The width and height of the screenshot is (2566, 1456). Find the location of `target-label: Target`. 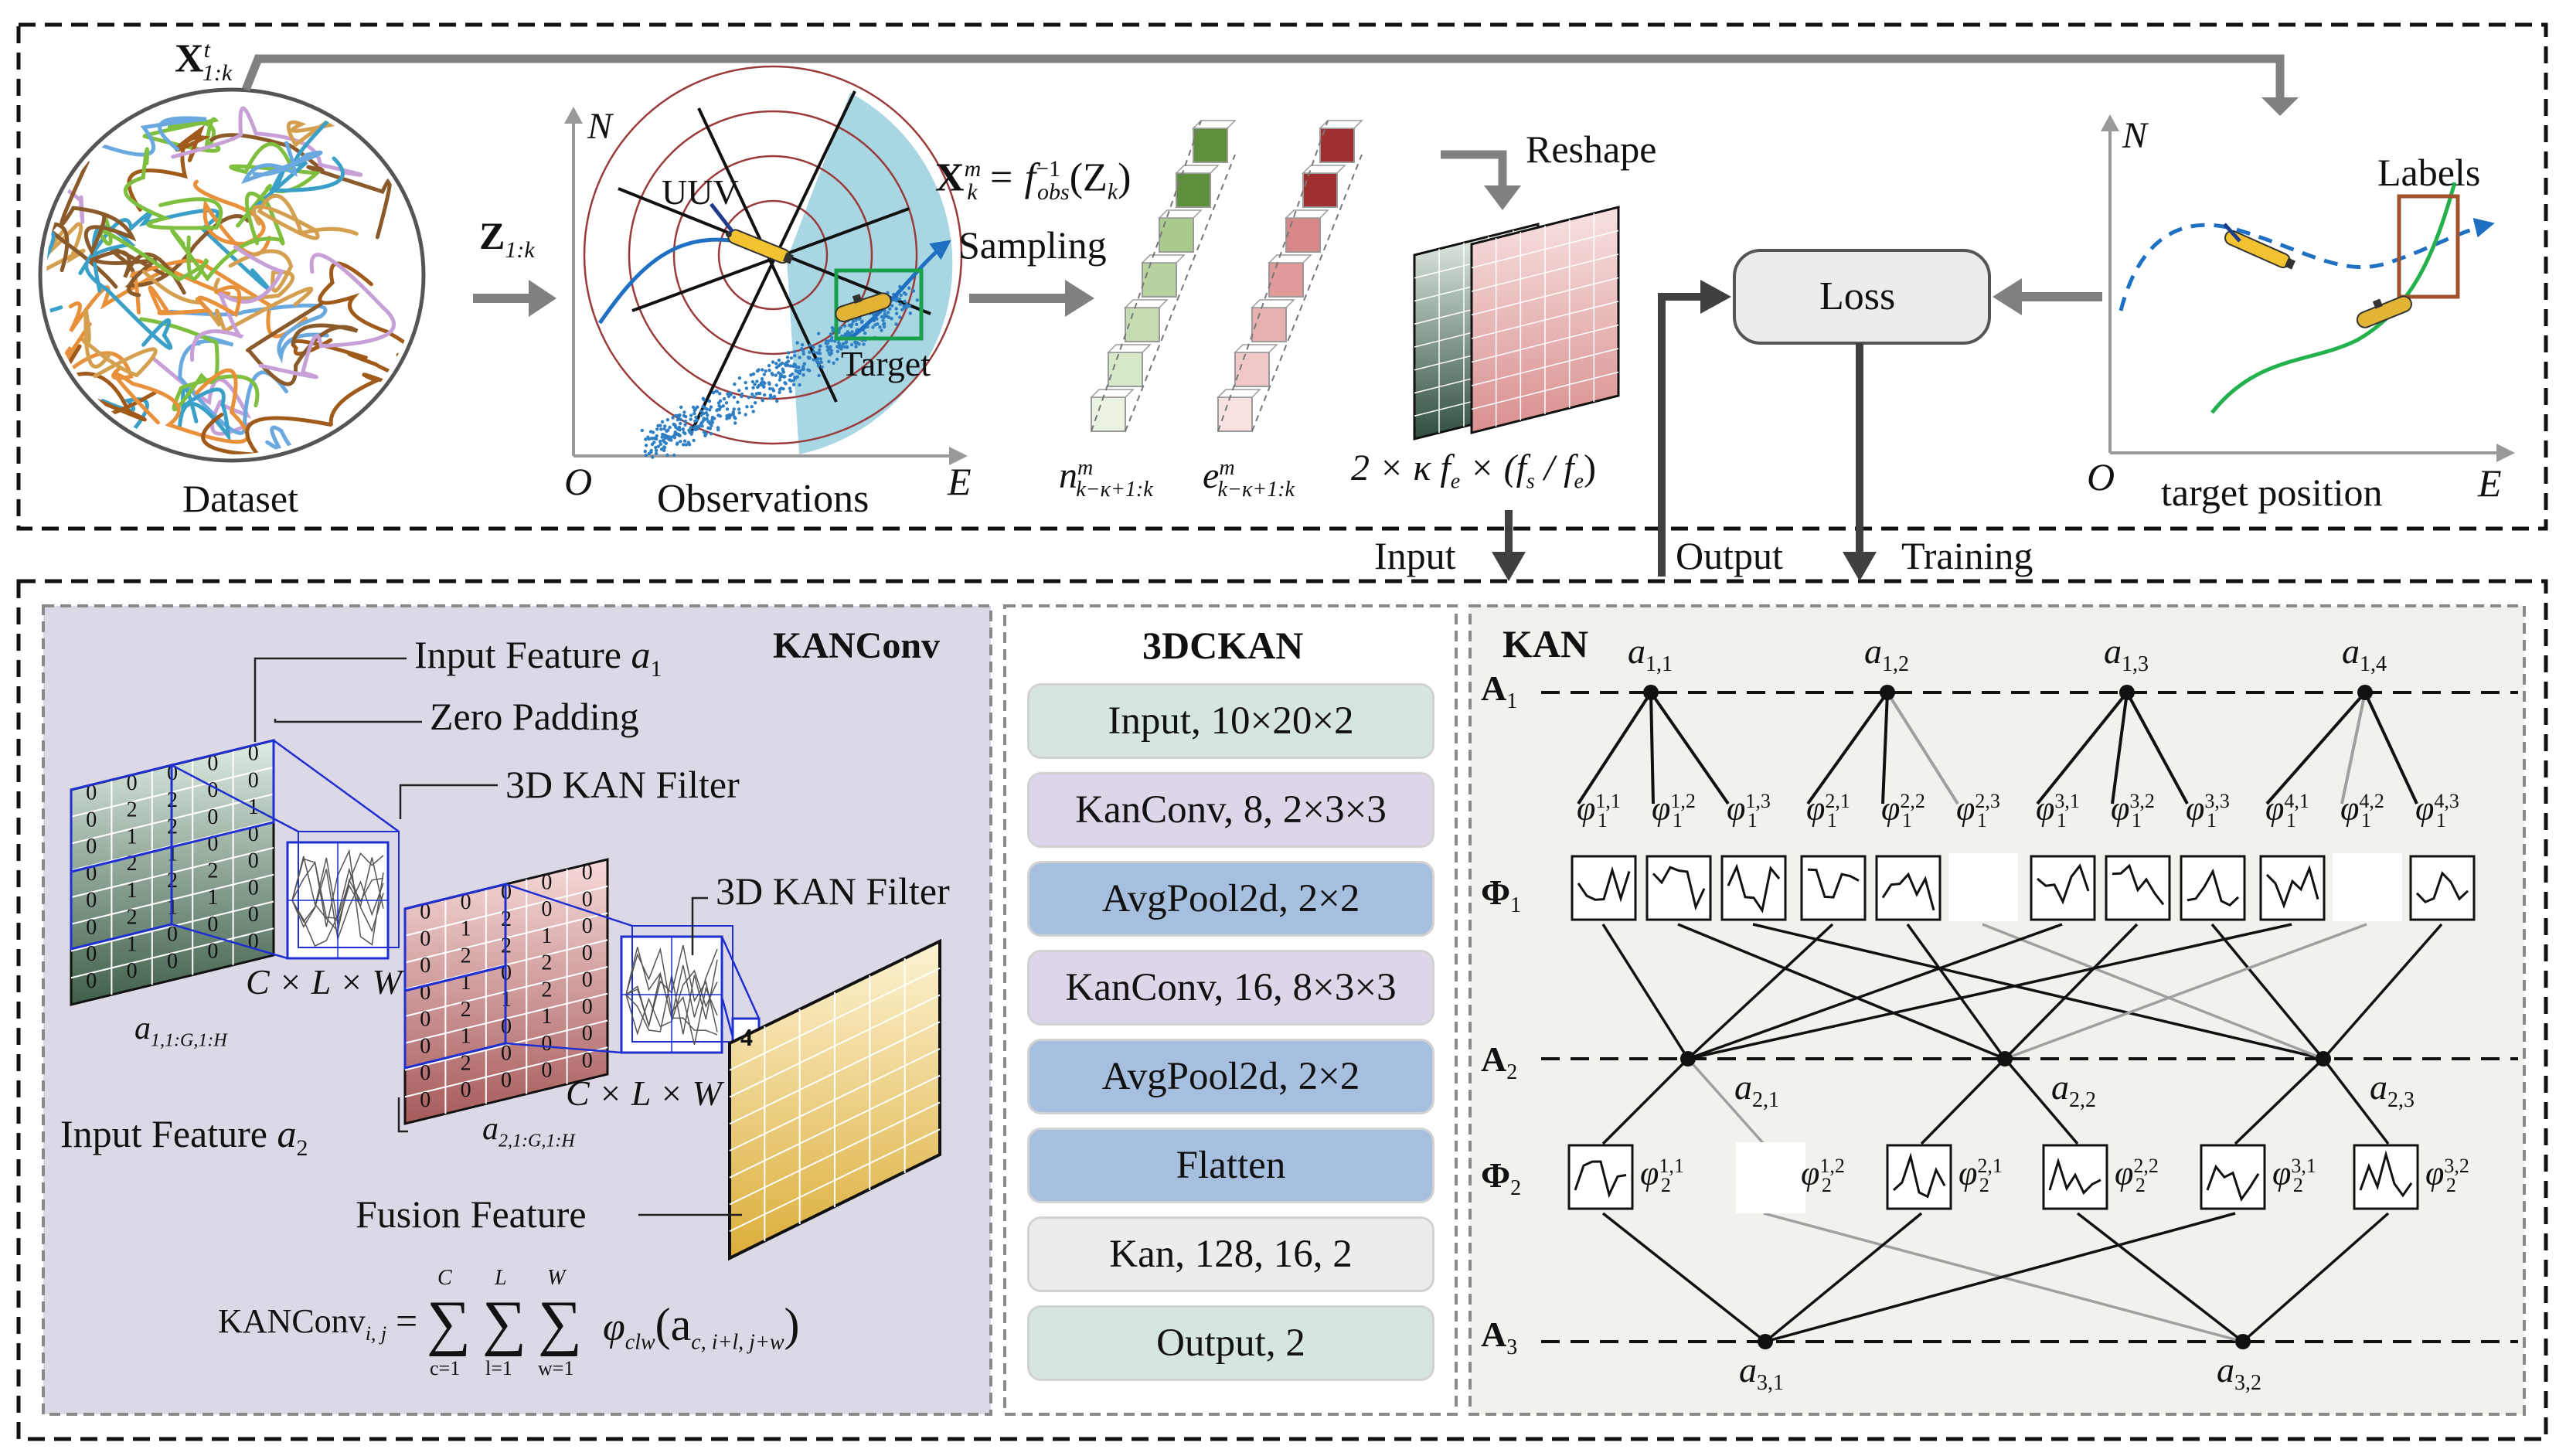

target-label: Target is located at coordinates (886, 364).